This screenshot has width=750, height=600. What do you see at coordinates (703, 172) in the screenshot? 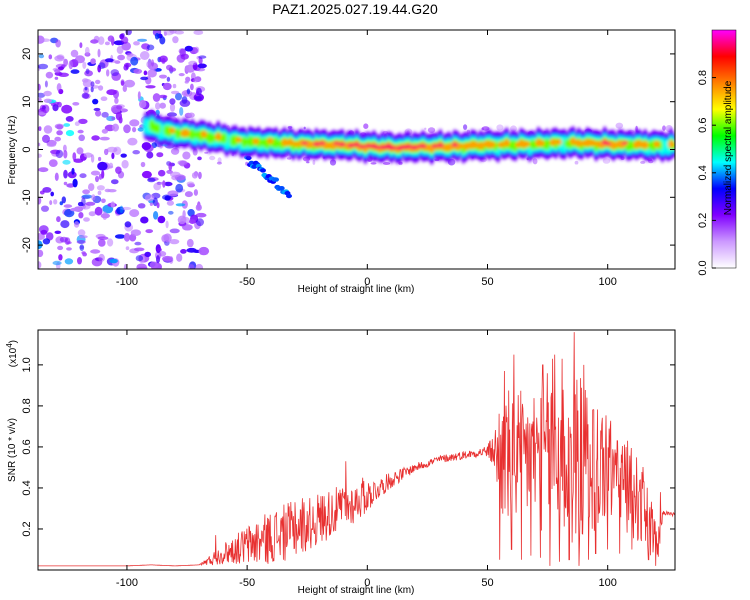
I see `colorbar-tick-label: 0.4` at bounding box center [703, 172].